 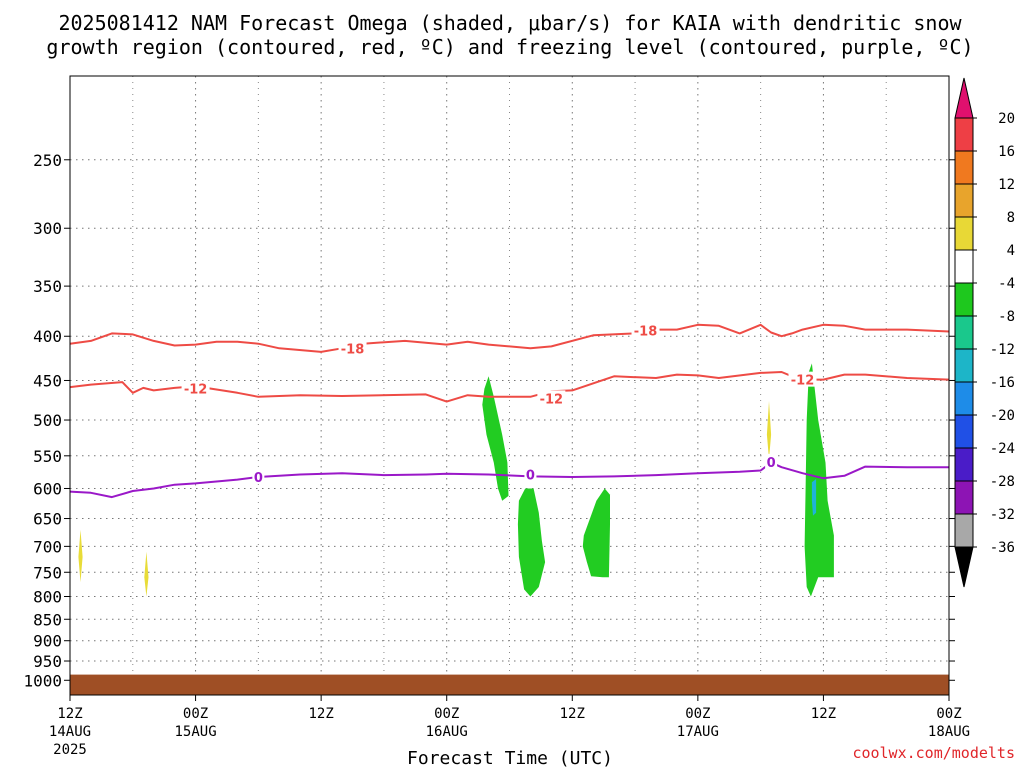 What do you see at coordinates (47, 519) in the screenshot?
I see `y-tick-label-650: 650` at bounding box center [47, 519].